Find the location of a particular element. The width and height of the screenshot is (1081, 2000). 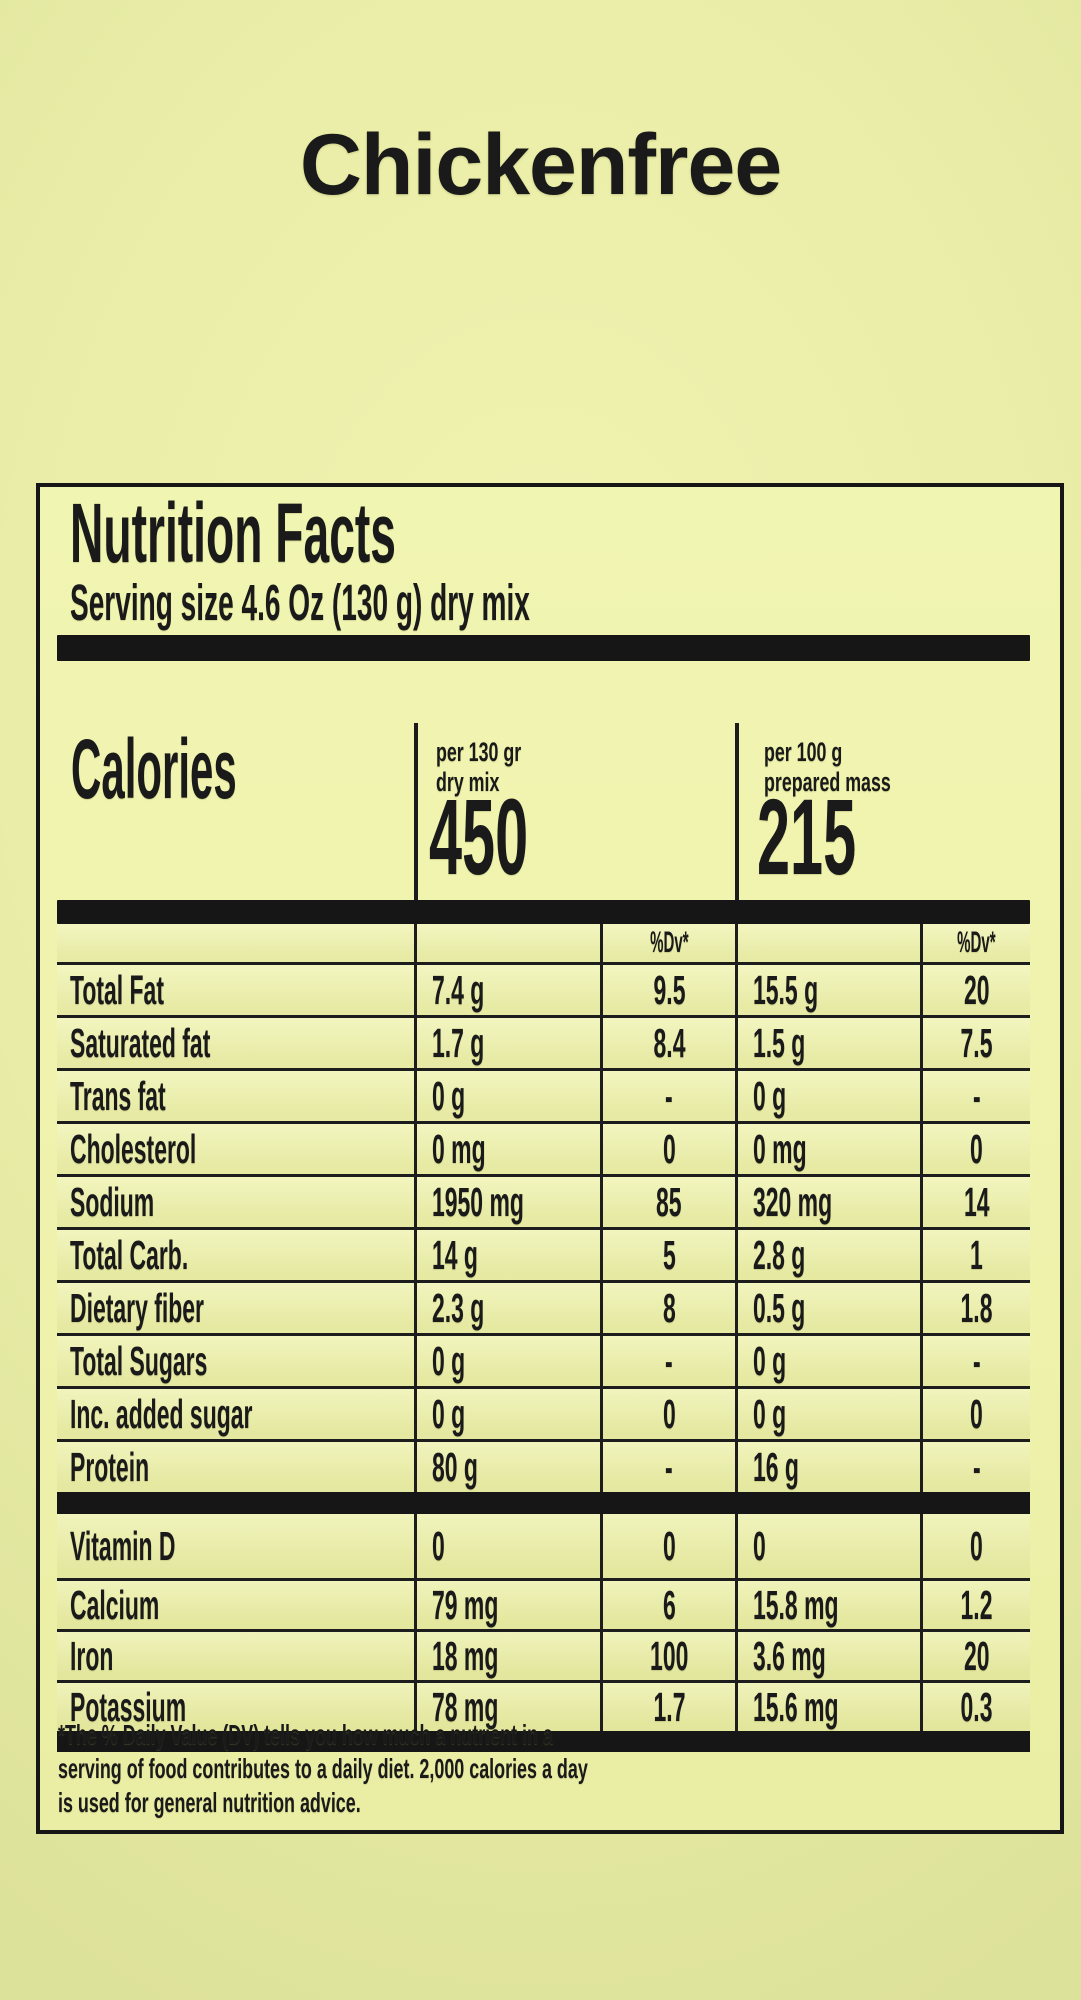

nutrient-name-text: Vitamin D is located at coordinates (123, 1545).